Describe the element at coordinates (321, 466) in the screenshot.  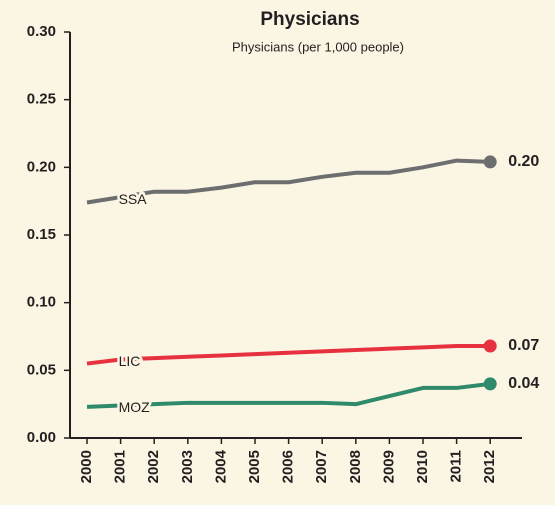
I see `x-tick-label: 2007` at that location.